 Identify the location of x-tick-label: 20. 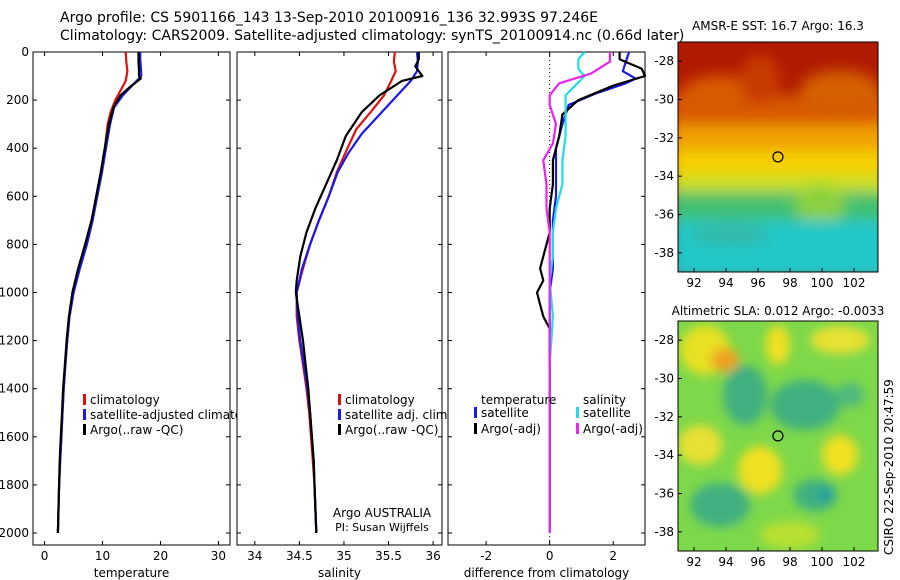
(160, 556).